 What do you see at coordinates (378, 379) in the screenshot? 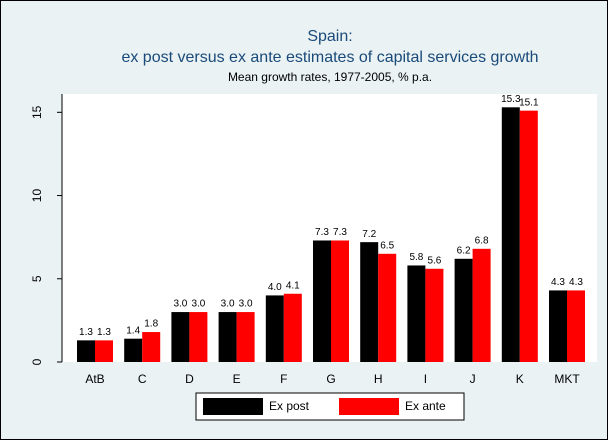
I see `x-tick-label: H` at bounding box center [378, 379].